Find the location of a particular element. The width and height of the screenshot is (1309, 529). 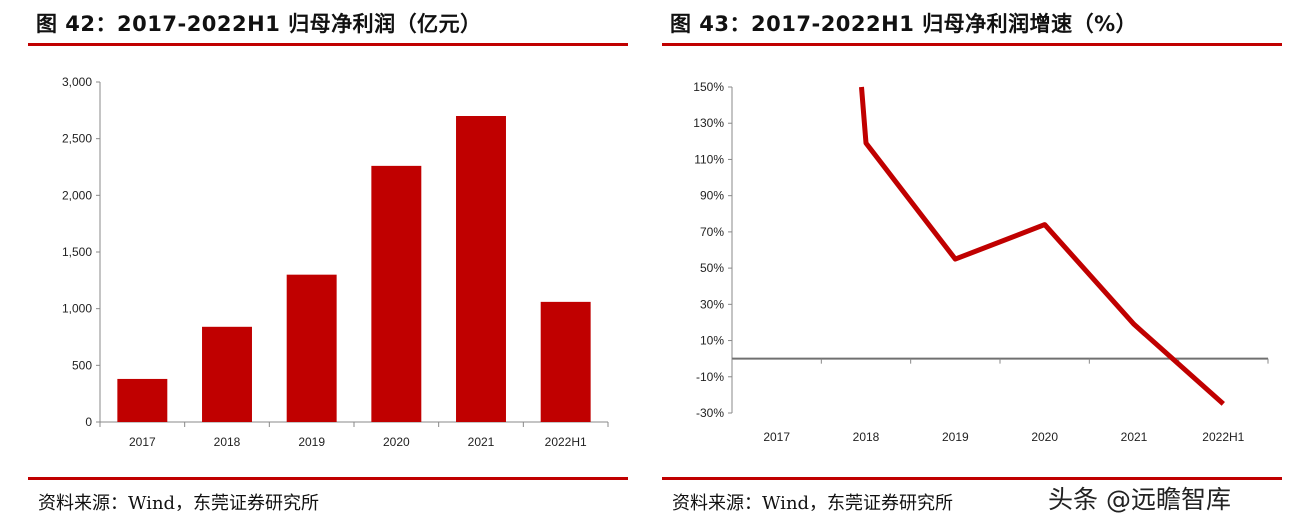

line-chart-source: 资料来源：Wind，东莞证券研究所 is located at coordinates (813, 503).